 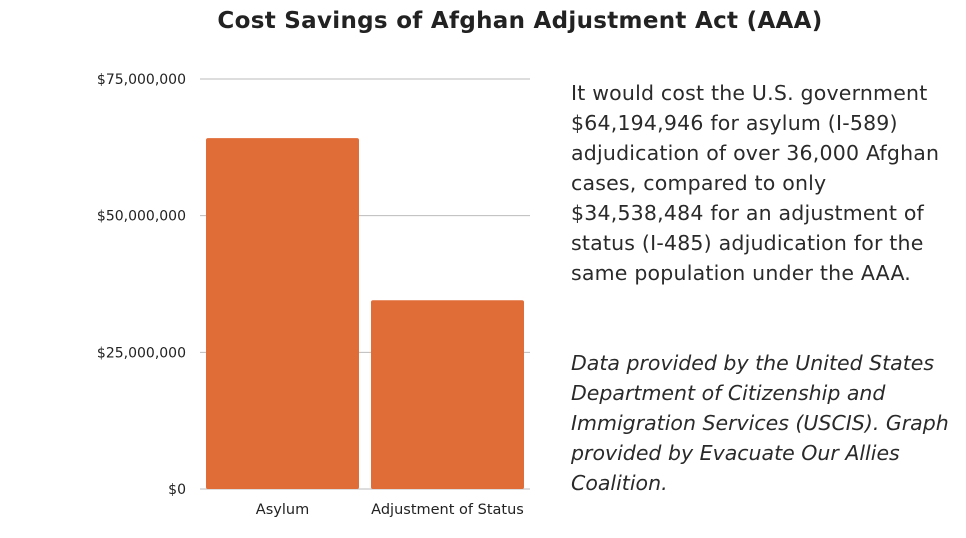 What do you see at coordinates (447, 510) in the screenshot?
I see `x-tick-label: Adjustment of Status` at bounding box center [447, 510].